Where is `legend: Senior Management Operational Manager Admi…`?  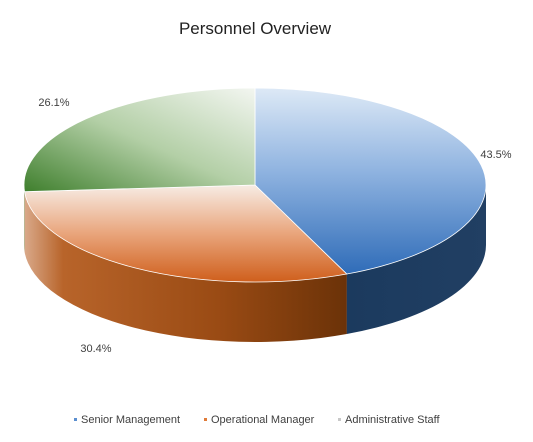
legend: Senior Management Operational Manager Admi… is located at coordinates (257, 420).